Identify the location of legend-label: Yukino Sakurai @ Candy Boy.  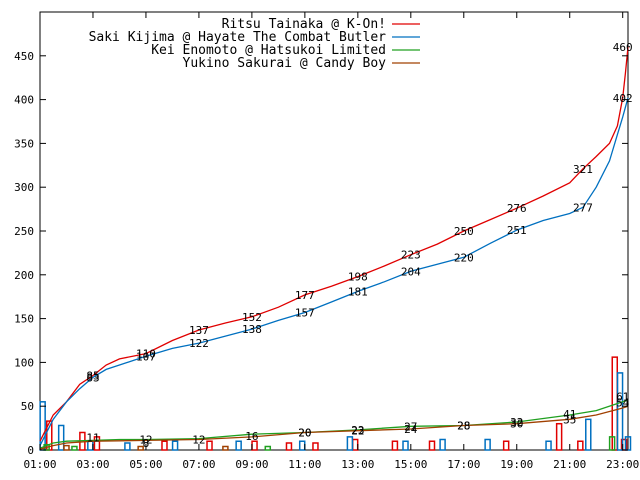
(285, 63).